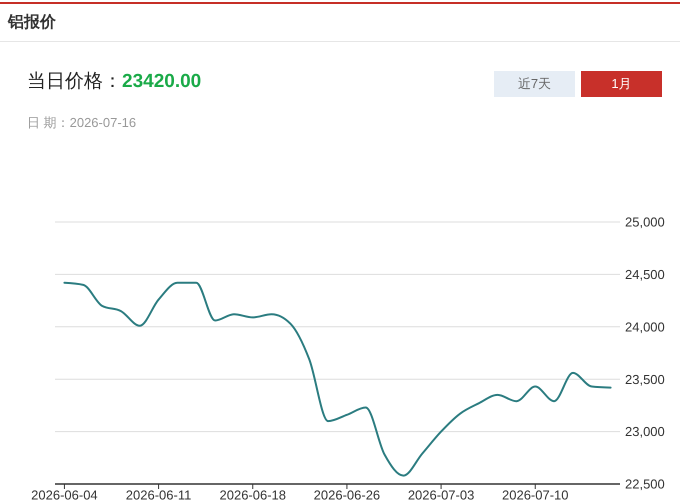  Describe the element at coordinates (81, 123) in the screenshot. I see `text: 日 期：2026-07-16` at that location.